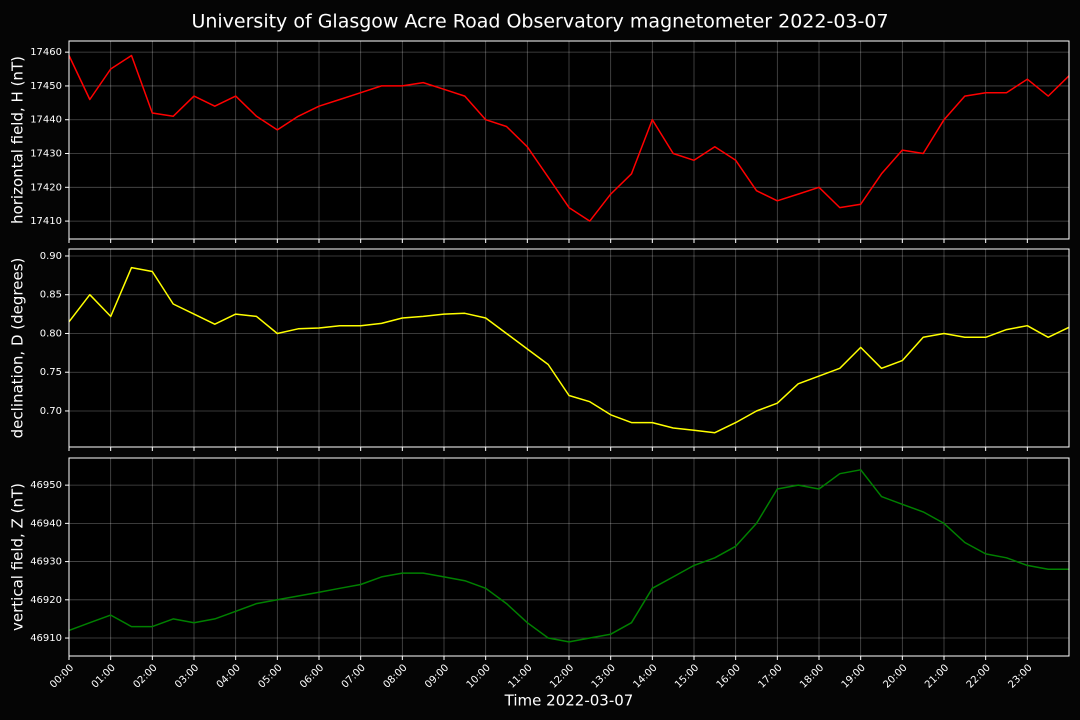 The image size is (1080, 720). What do you see at coordinates (46, 523) in the screenshot?
I see `y-tick-label: 46940` at bounding box center [46, 523].